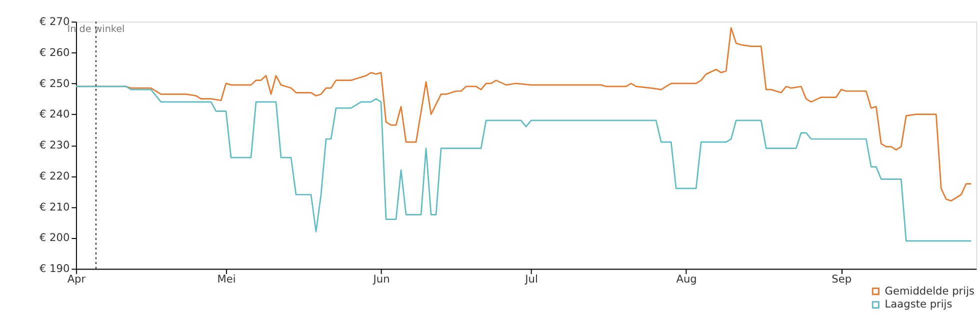 The image size is (980, 325). I want to click on ref-line-label: In de winkel, so click(96, 30).